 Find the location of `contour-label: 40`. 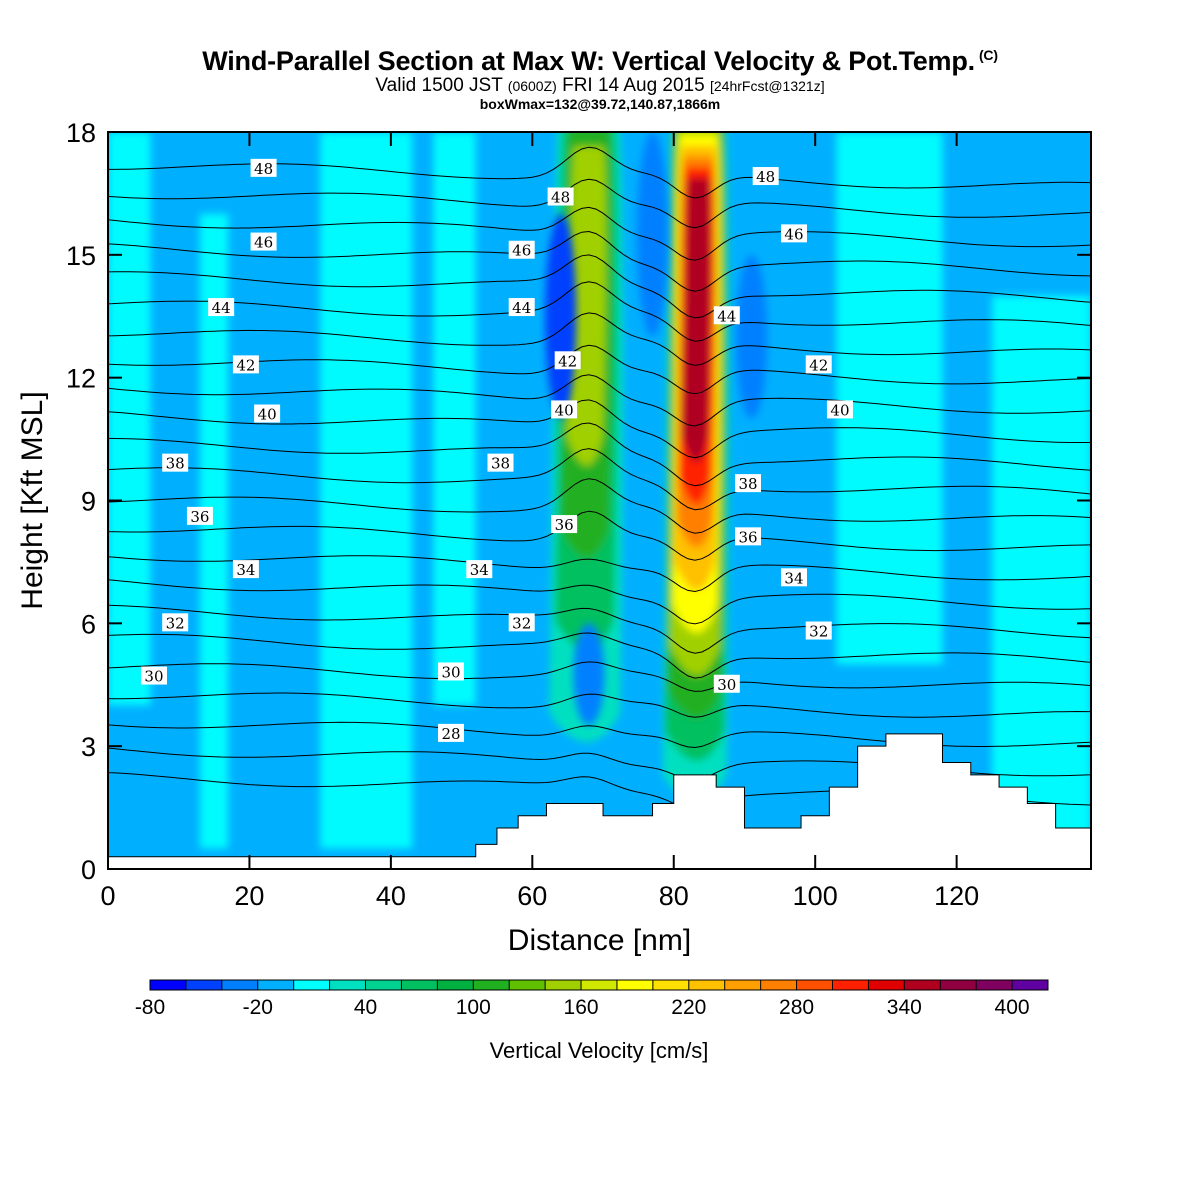

contour-label: 40 is located at coordinates (267, 414).